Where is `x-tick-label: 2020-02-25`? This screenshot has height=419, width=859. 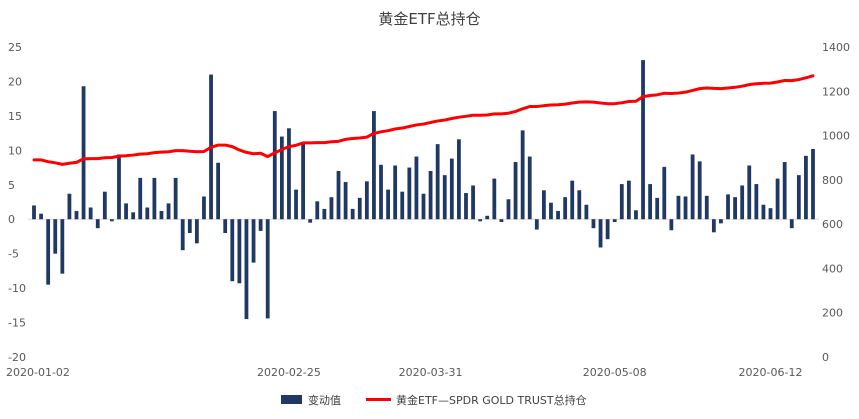 x-tick-label: 2020-02-25 is located at coordinates (289, 372).